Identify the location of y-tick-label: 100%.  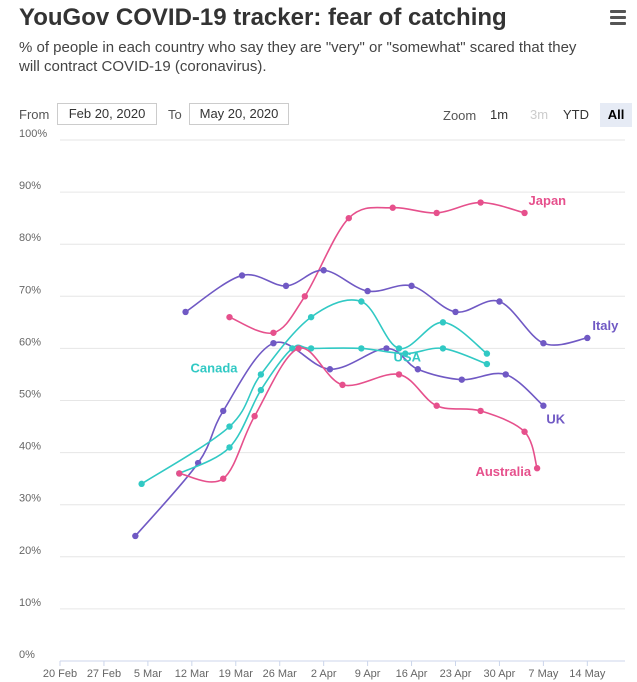
(33, 134).